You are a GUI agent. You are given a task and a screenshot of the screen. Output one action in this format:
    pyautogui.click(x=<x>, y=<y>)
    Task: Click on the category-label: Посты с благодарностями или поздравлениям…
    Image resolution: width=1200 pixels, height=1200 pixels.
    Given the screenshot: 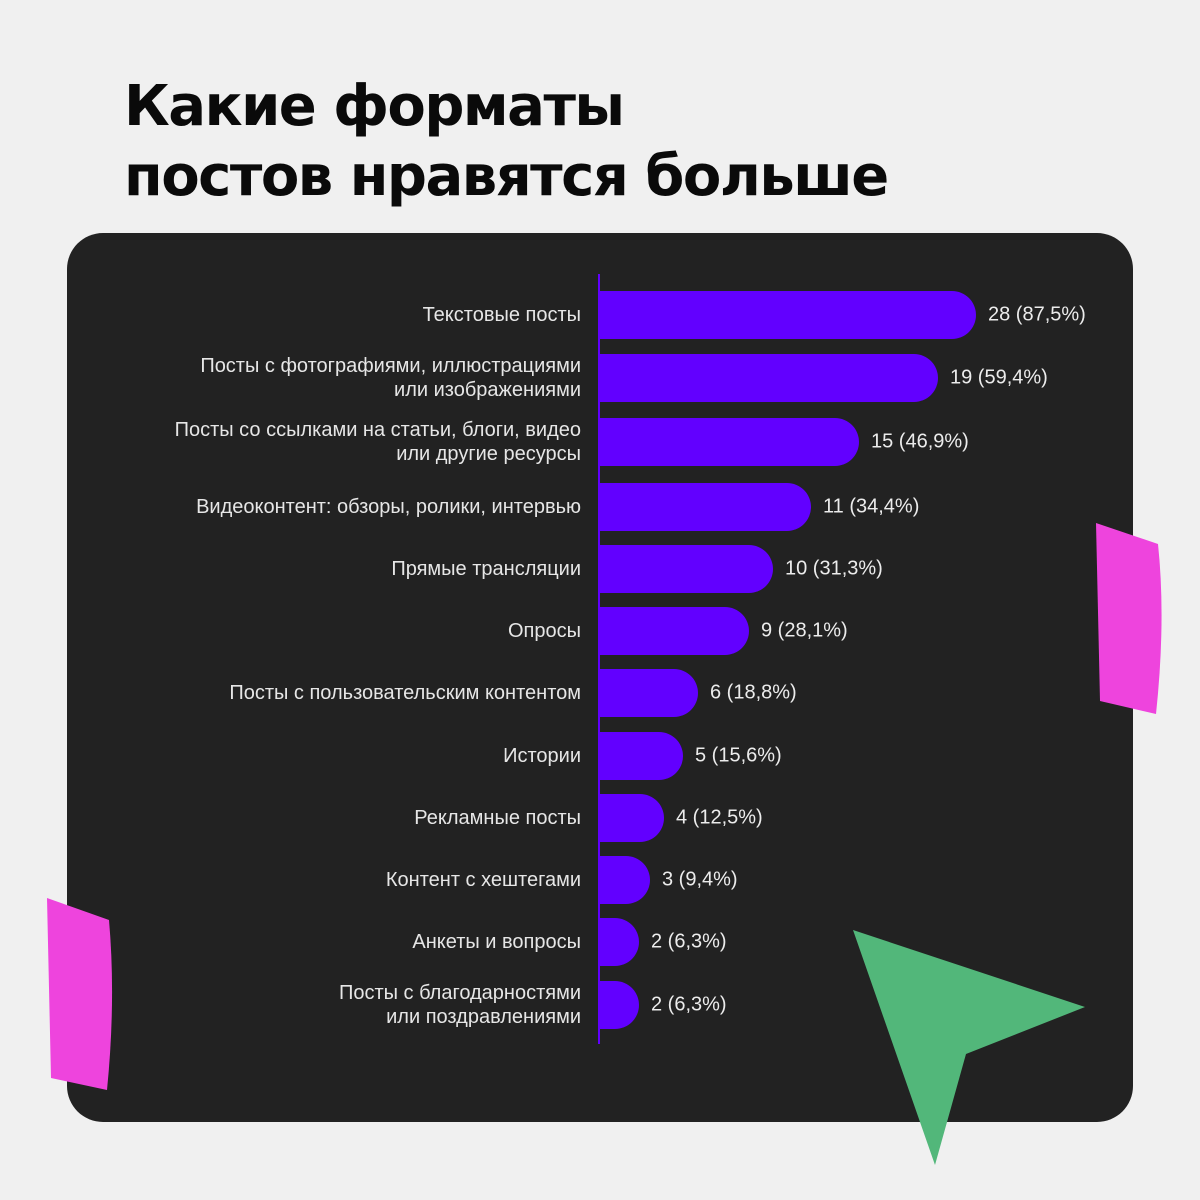 What is the action you would take?
    pyautogui.click(x=459, y=1005)
    